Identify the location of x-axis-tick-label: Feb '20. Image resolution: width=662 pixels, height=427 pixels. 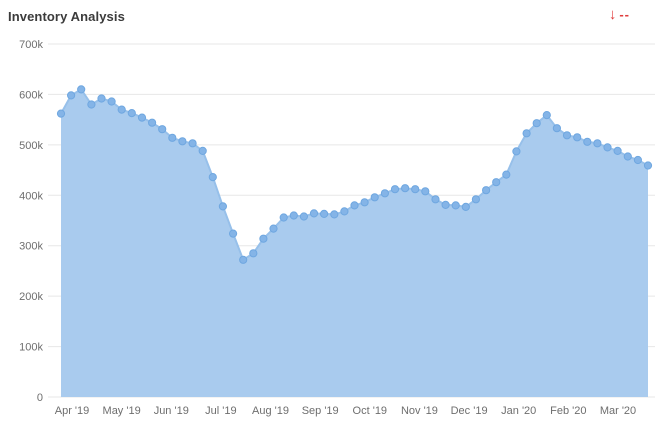
(568, 411).